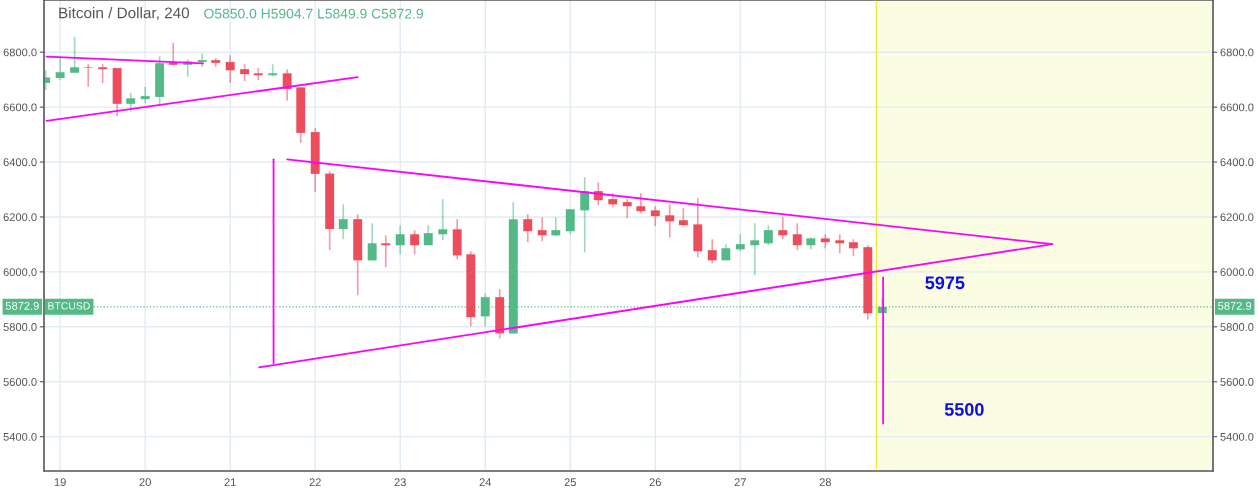 The image size is (1258, 489). I want to click on y2-tick-label: 5800.0, so click(1237, 327).